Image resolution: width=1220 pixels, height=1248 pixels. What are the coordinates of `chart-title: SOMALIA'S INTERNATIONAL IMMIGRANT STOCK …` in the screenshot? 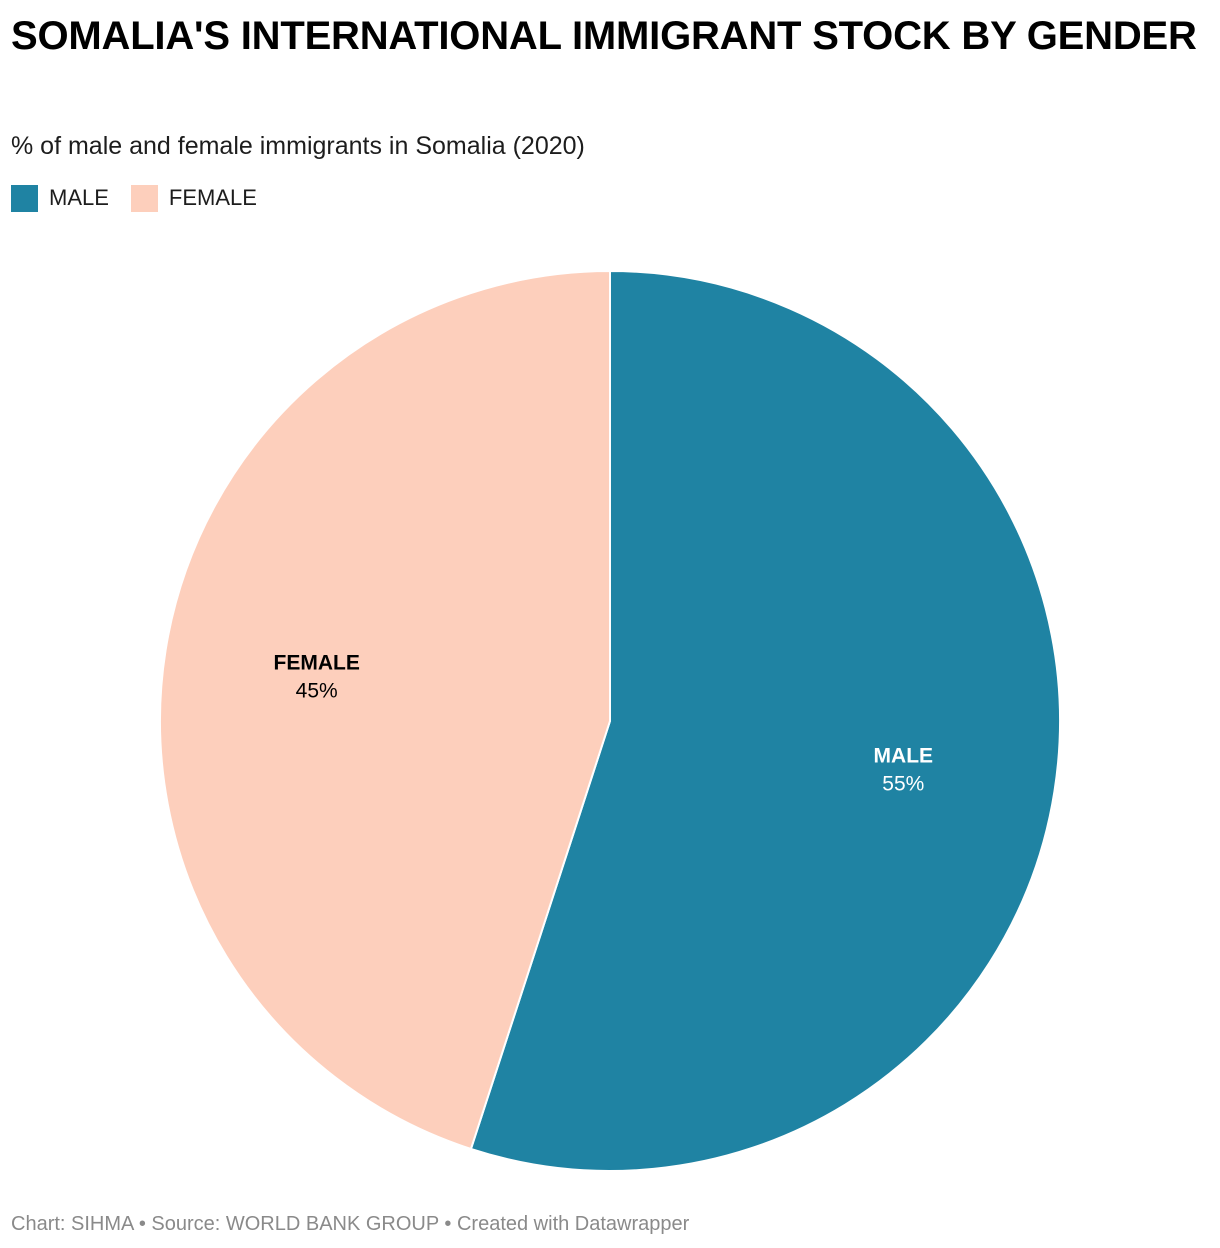 It's located at (604, 36).